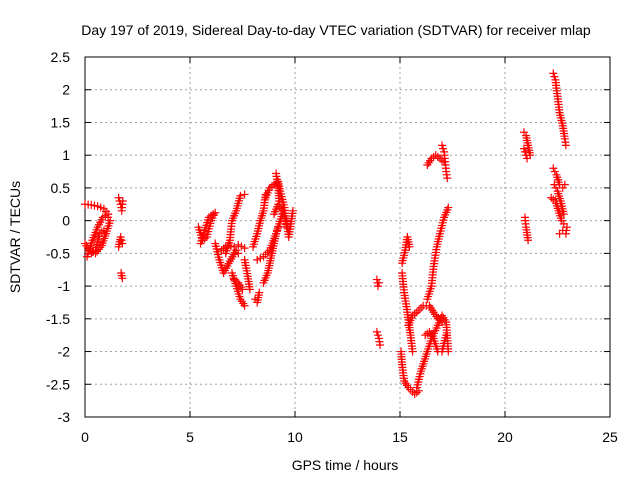 This screenshot has height=480, width=640. Describe the element at coordinates (58, 319) in the screenshot. I see `y-tick-label: -1.5` at that location.